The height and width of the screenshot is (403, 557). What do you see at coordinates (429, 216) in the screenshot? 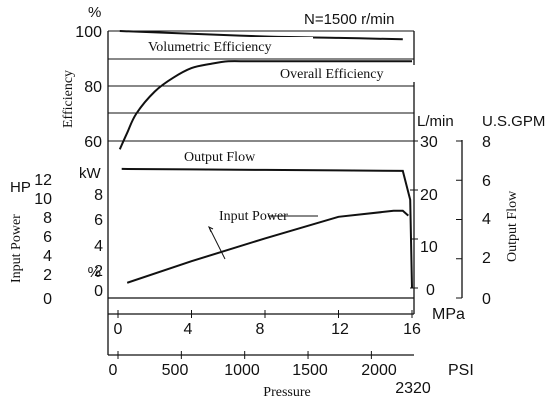
I see `lmin-tick-labels: 30 20 10 0` at bounding box center [429, 216].